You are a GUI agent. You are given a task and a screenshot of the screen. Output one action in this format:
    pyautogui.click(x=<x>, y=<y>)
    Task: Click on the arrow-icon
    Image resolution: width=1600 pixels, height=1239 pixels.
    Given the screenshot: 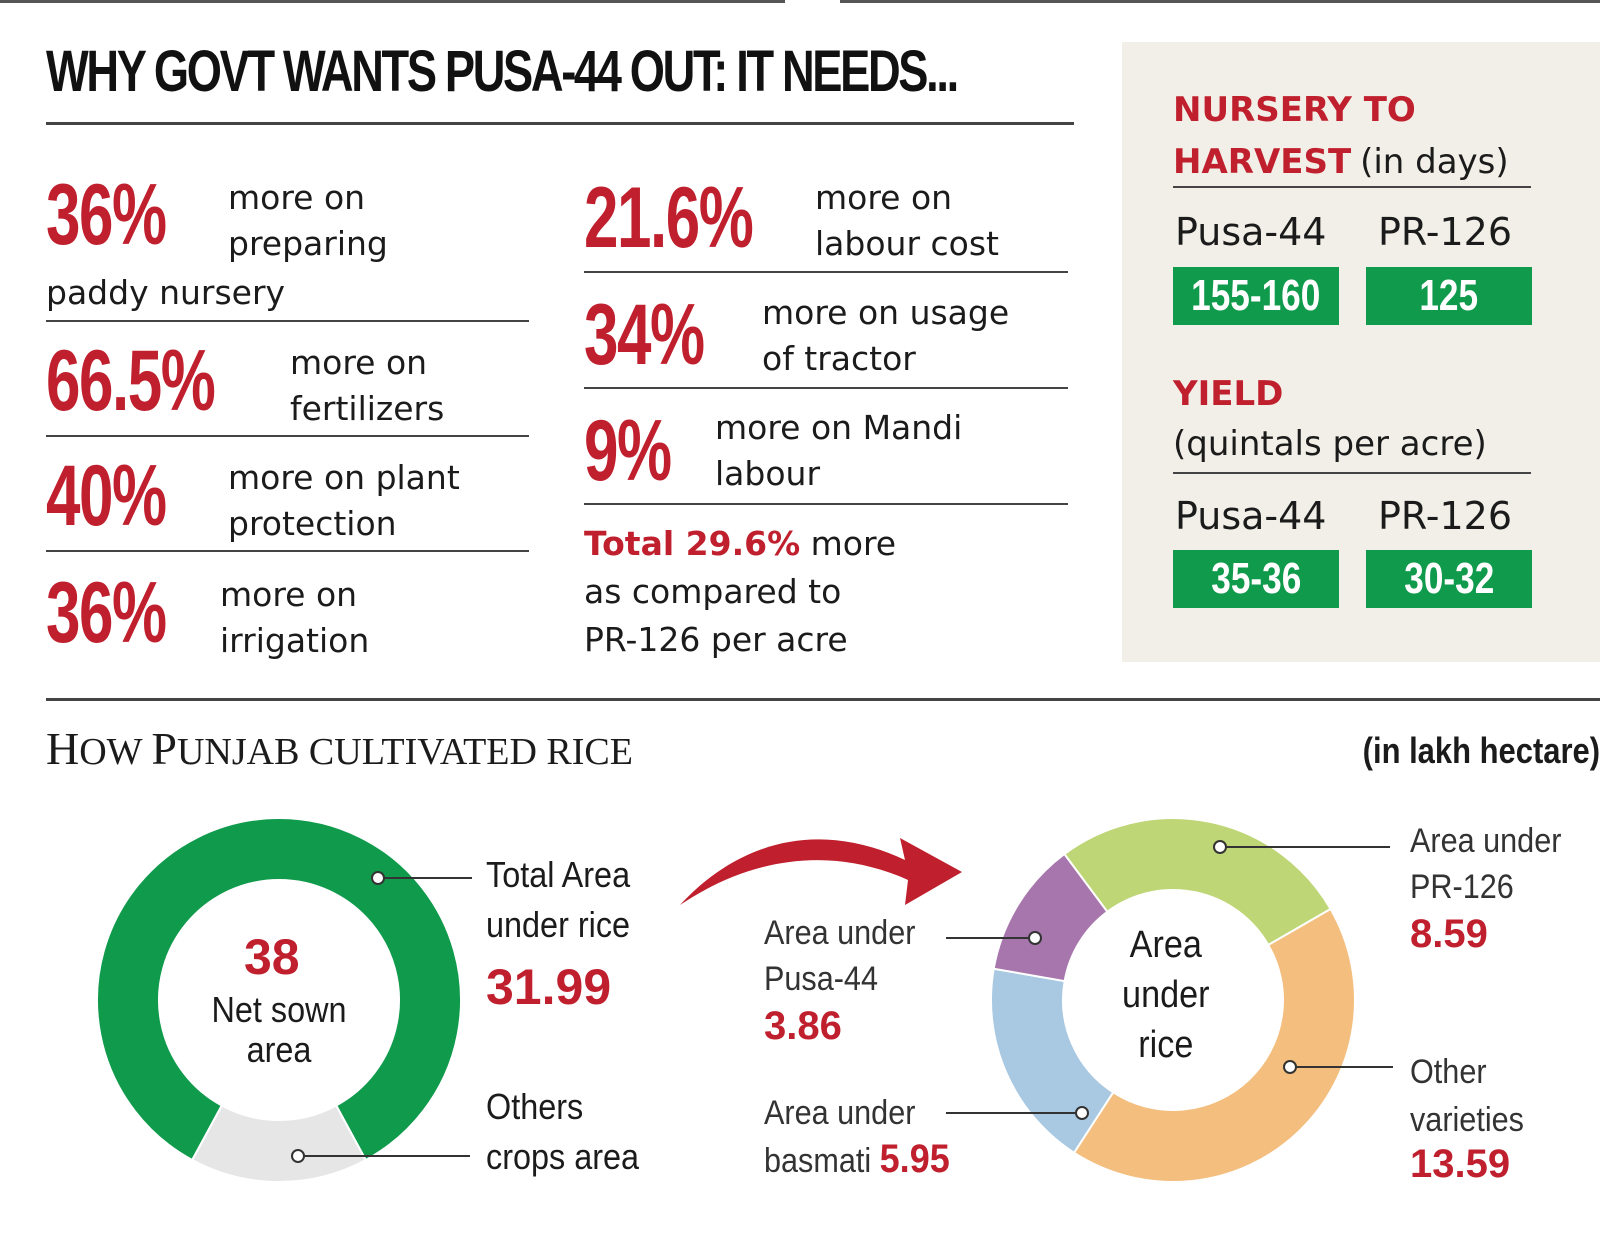 What is the action you would take?
    pyautogui.click(x=821, y=871)
    